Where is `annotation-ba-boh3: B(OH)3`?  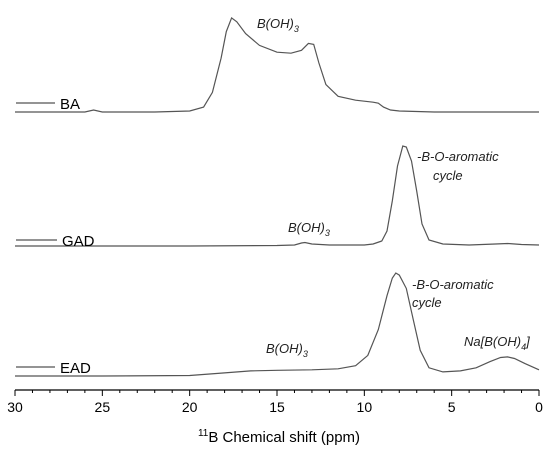
annotation-ba-boh3: B(OH)3 is located at coordinates (278, 25).